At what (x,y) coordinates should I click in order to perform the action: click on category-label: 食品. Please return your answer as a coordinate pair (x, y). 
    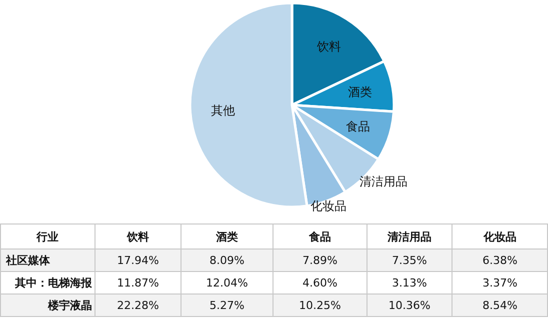
    Looking at the image, I should click on (319, 237).